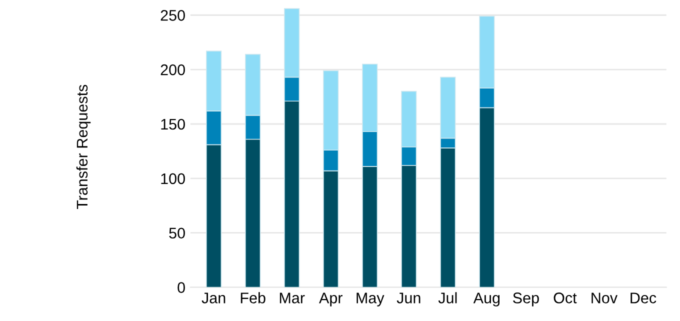 This screenshot has height=321, width=680. Describe the element at coordinates (172, 15) in the screenshot. I see `y-tick-label: 250` at that location.